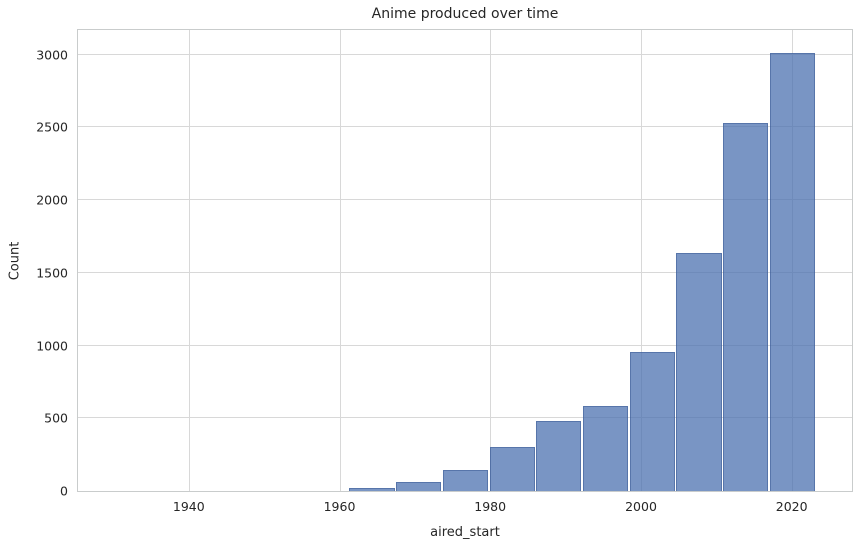 The height and width of the screenshot is (550, 862). Describe the element at coordinates (56, 418) in the screenshot. I see `y-tick-label: 500` at that location.